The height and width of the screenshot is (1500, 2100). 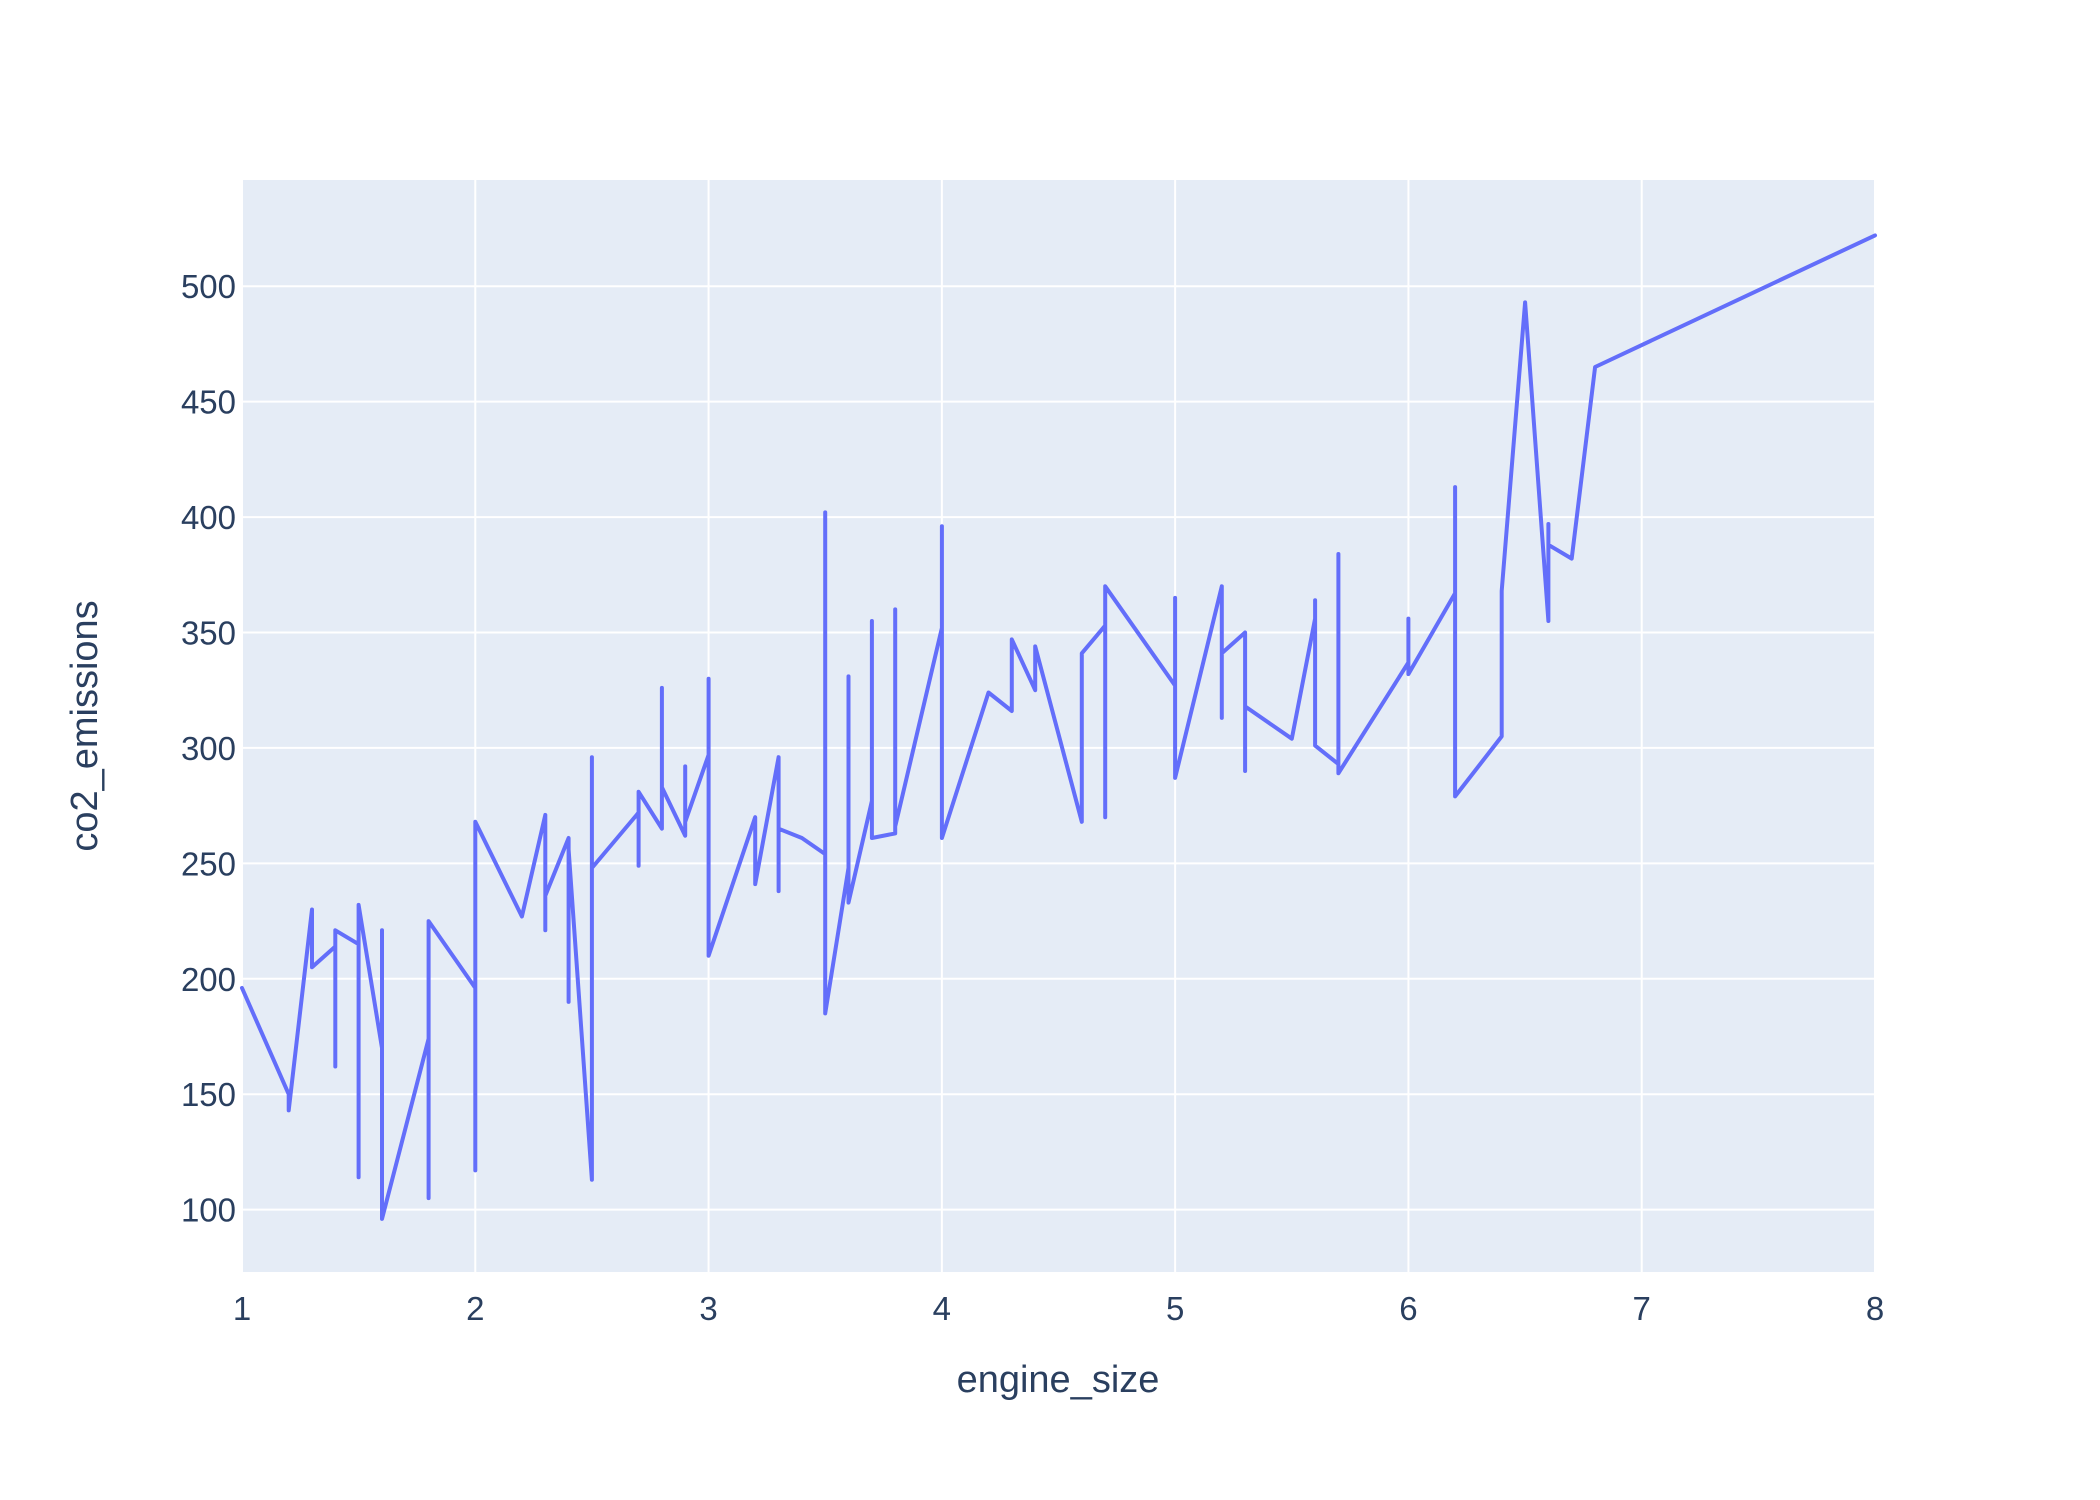 I want to click on x-tick-label: 4, so click(x=942, y=1308).